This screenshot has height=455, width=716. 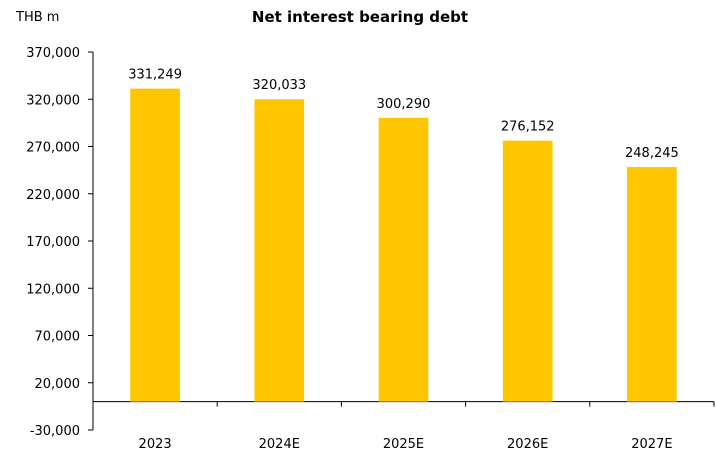 I want to click on y-tick-label: 170,000, so click(x=53, y=242).